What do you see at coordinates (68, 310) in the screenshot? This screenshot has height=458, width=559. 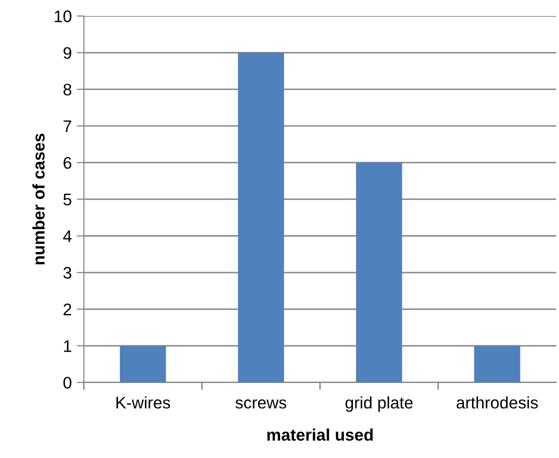 I see `y-tick-label: 2` at bounding box center [68, 310].